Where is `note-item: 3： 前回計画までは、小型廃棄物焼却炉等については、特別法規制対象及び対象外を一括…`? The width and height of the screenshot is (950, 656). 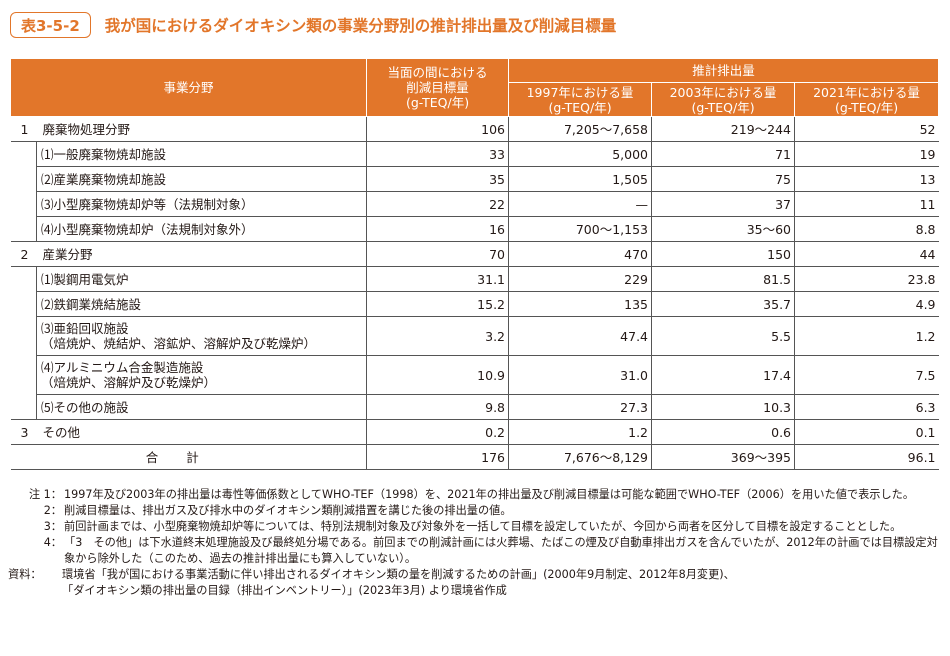 note-item: 3： 前回計画までは、小型廃棄物焼却炉等については、特別法規制対象及び対象外を一括… is located at coordinates (472, 526).